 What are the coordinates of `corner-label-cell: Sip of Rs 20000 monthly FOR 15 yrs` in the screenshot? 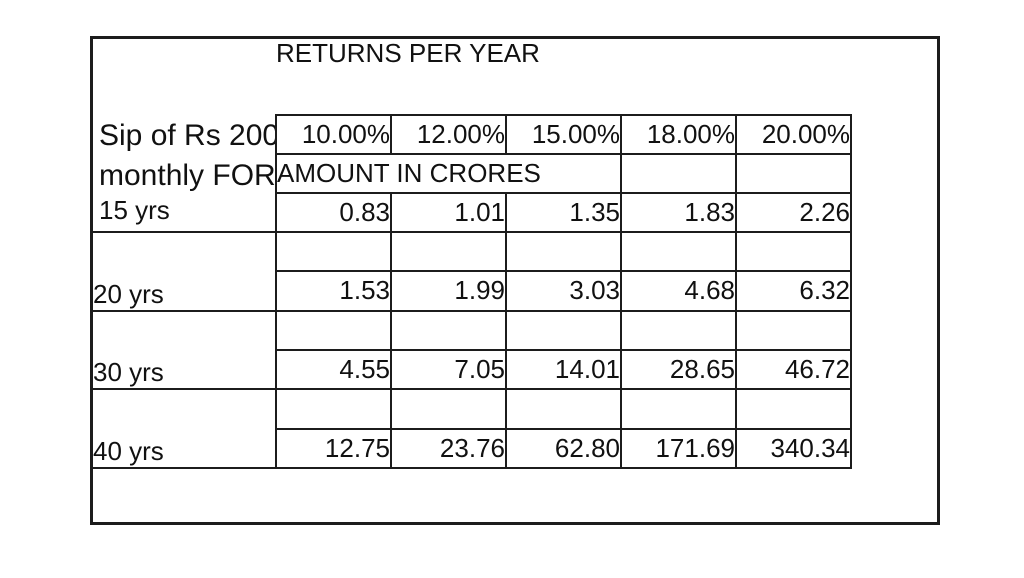 It's located at (184, 136).